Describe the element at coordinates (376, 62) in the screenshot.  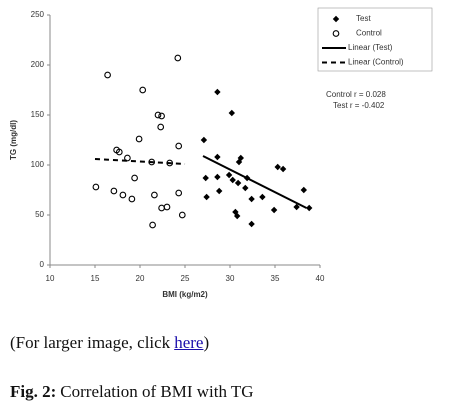
I see `legend-label: Linear (Control)` at that location.